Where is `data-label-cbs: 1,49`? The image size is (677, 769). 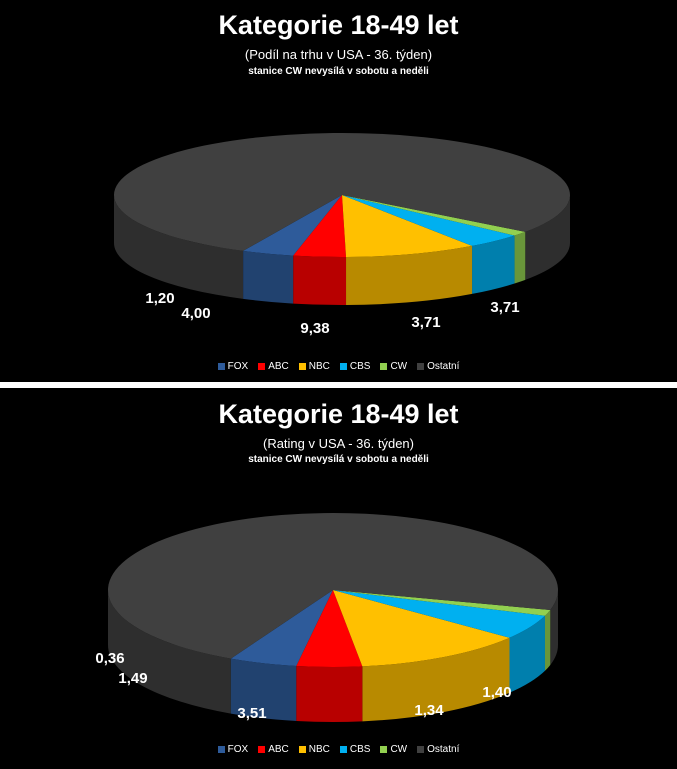
data-label-cbs: 1,49 is located at coordinates (132, 678).